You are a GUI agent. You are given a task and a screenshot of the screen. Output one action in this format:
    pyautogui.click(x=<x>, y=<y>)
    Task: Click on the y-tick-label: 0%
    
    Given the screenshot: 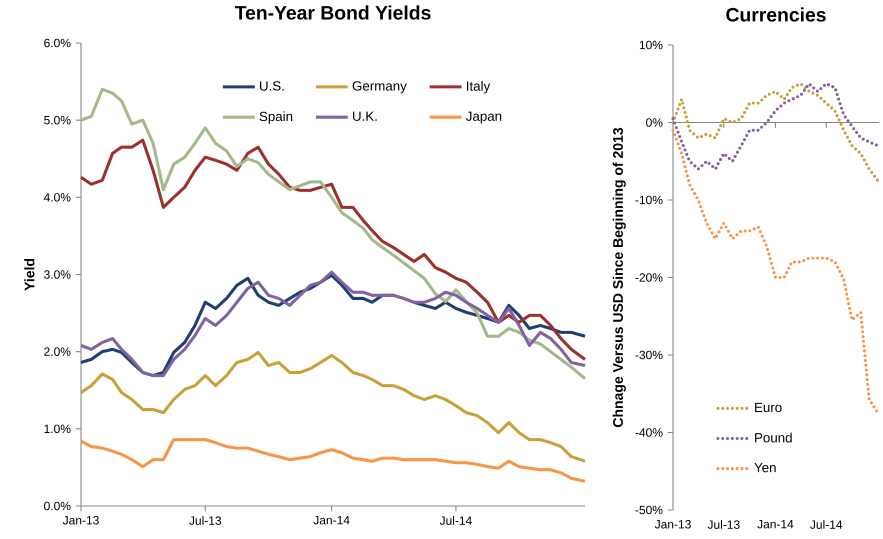 What is the action you would take?
    pyautogui.click(x=654, y=122)
    